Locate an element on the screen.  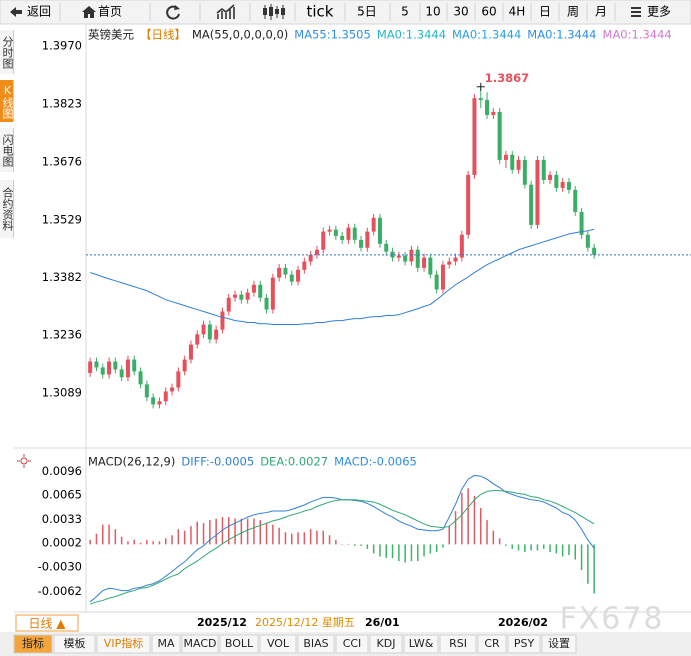
bottom-tab: CCI is located at coordinates (352, 643).